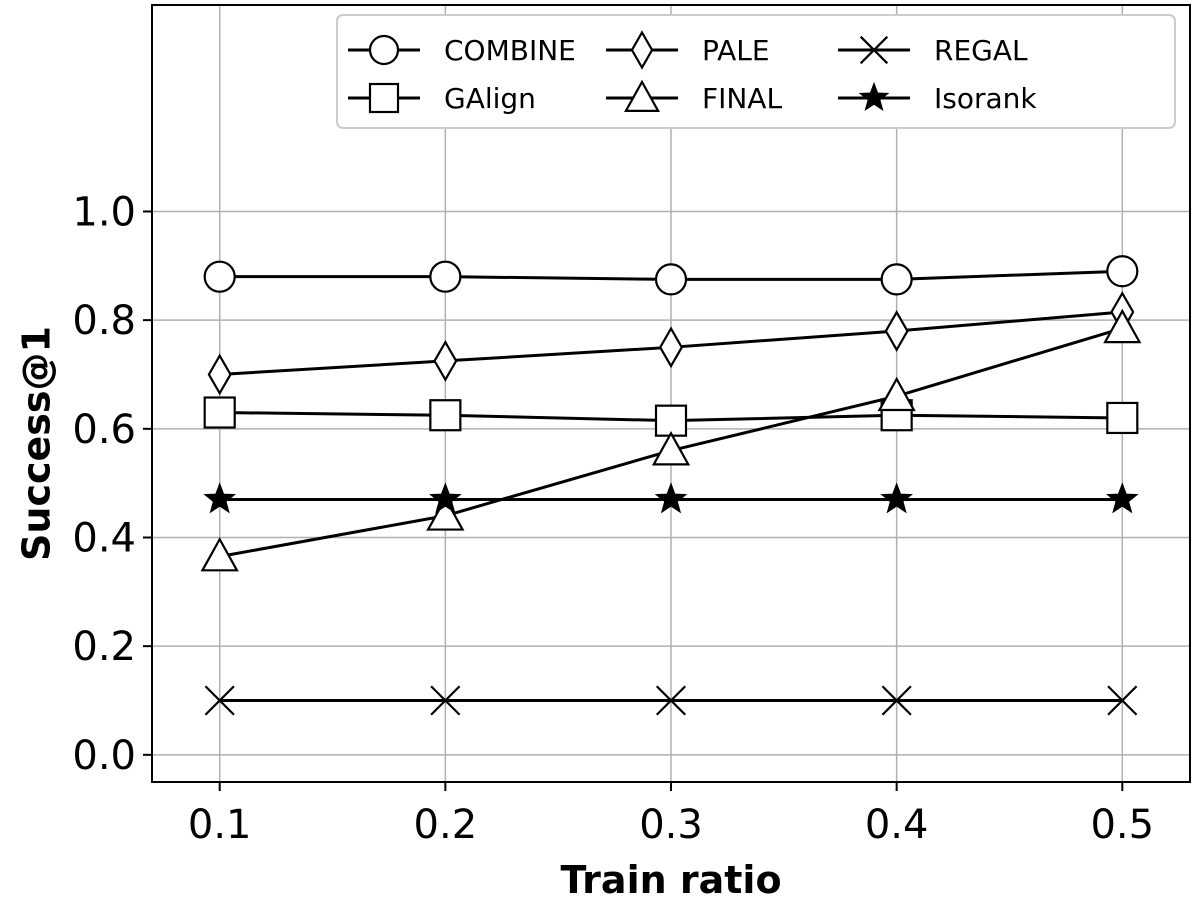 Image resolution: width=1200 pixels, height=900 pixels. Describe the element at coordinates (220, 825) in the screenshot. I see `x-tick-label: 0.1` at that location.